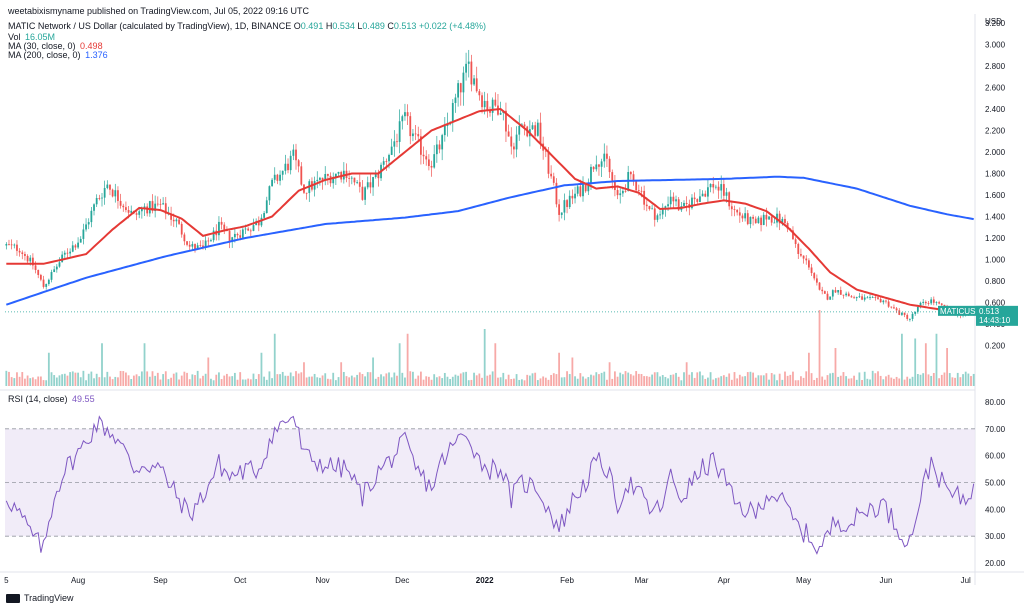 The image size is (1024, 607). I want to click on price-tick-label: 2.000, so click(995, 152).